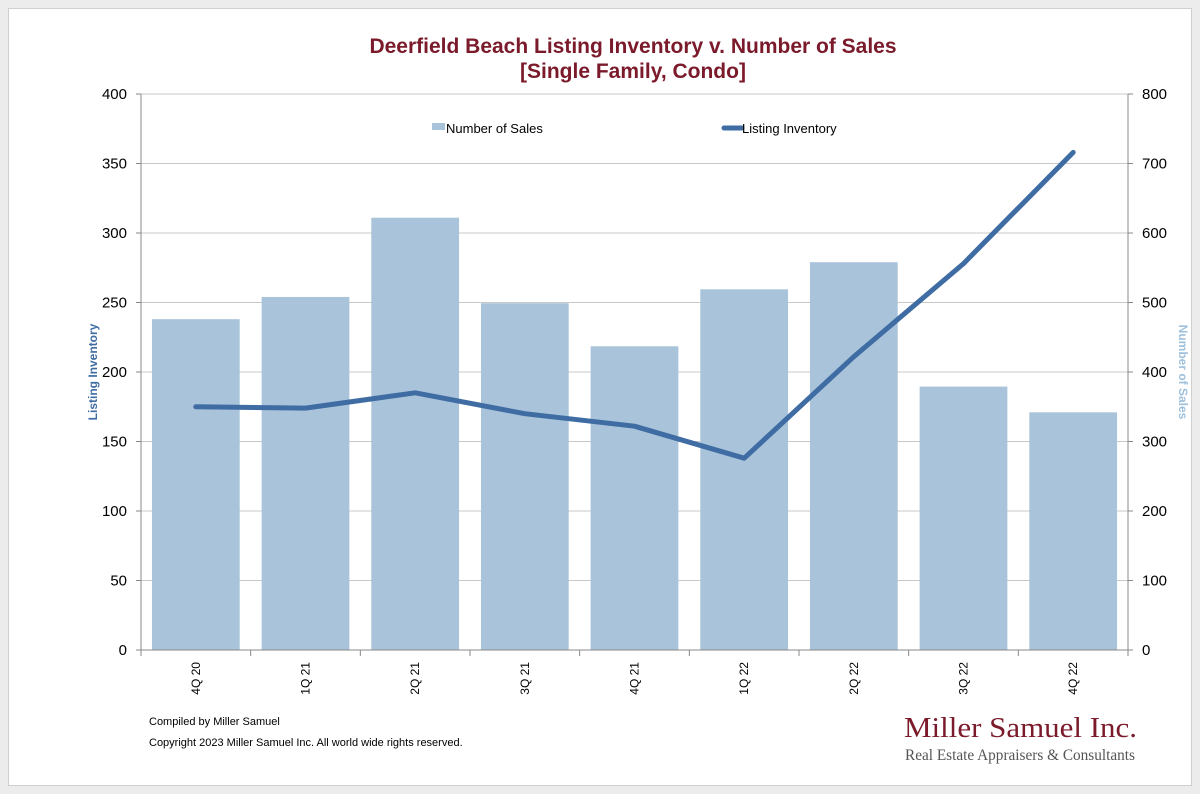  Describe the element at coordinates (196, 678) in the screenshot. I see `x-tick-label: 4Q 20` at that location.